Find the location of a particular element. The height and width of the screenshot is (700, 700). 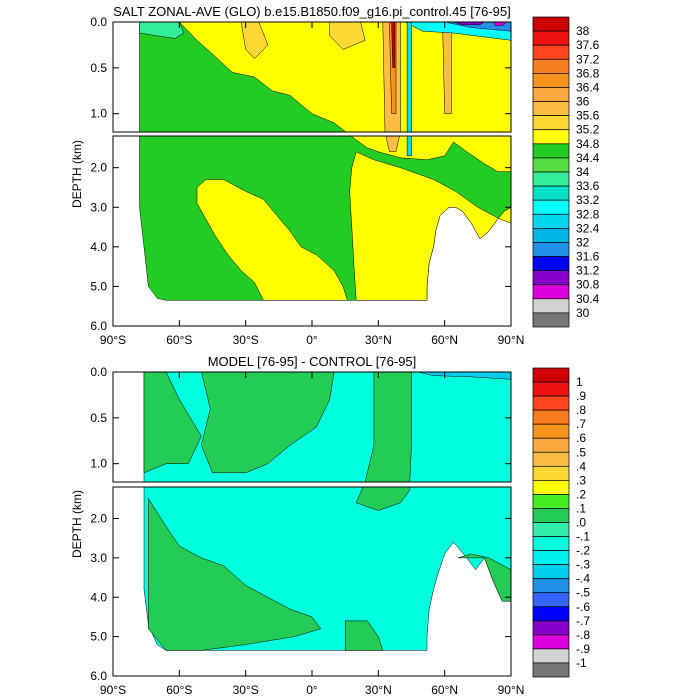

colorbar-label: .0 is located at coordinates (581, 523).